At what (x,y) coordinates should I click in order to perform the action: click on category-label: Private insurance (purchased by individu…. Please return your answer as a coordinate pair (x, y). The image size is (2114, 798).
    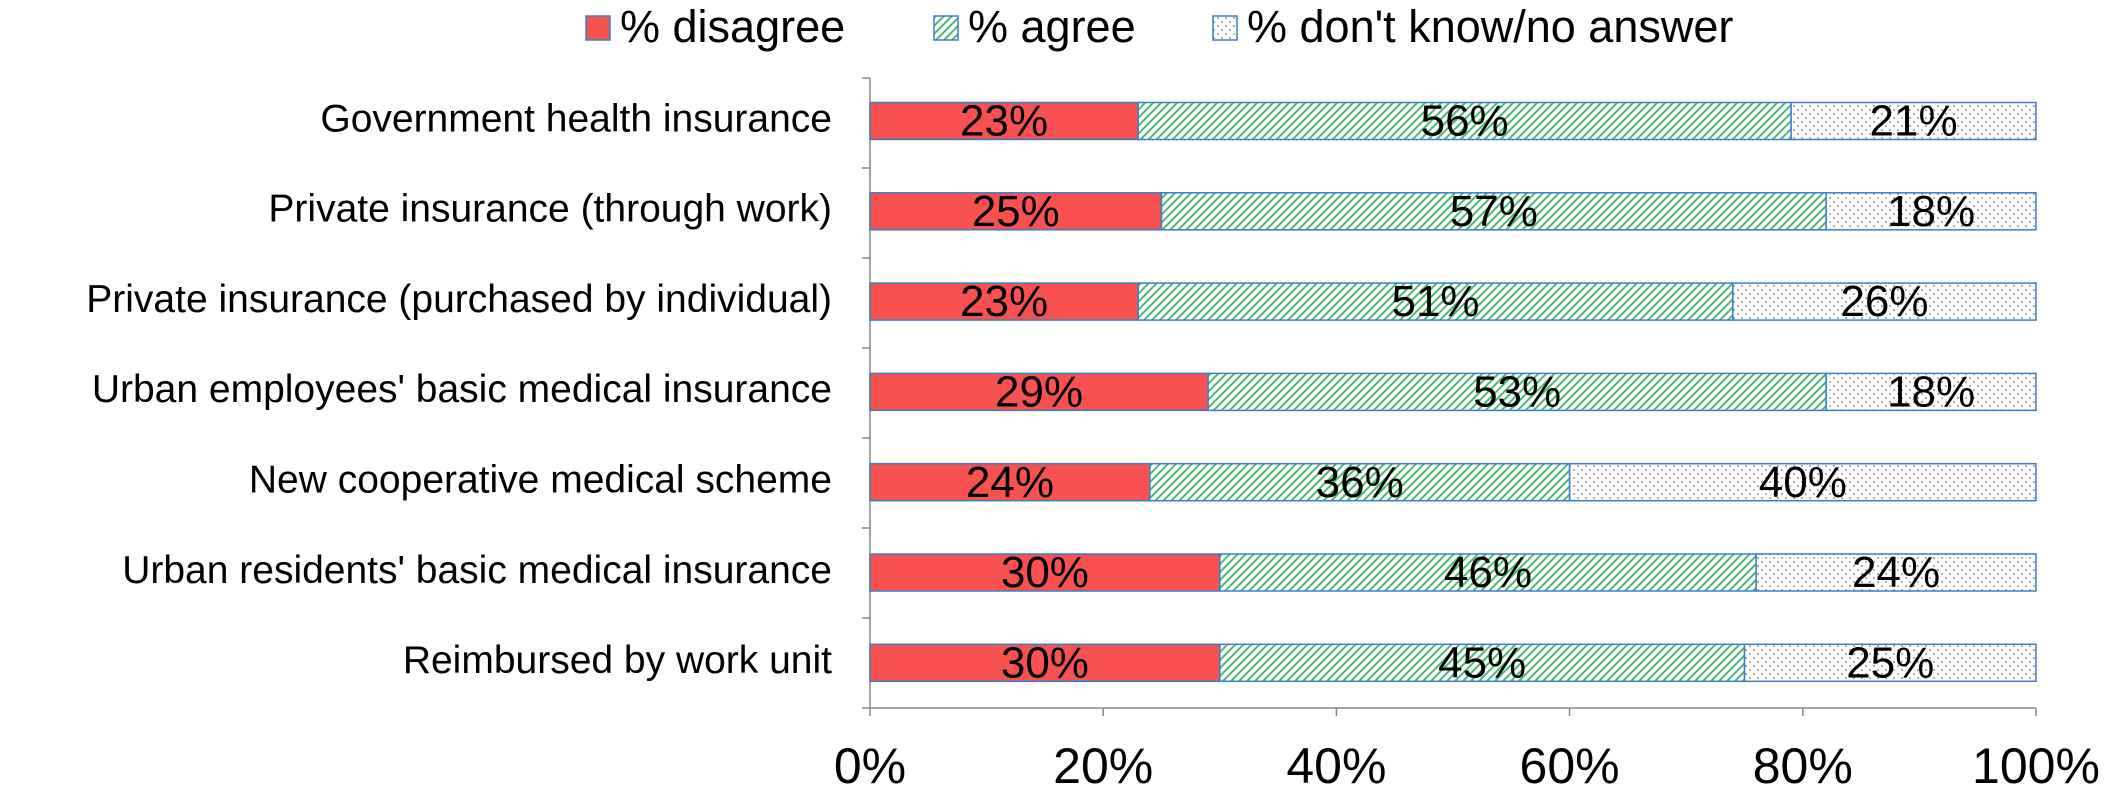
    Looking at the image, I should click on (459, 299).